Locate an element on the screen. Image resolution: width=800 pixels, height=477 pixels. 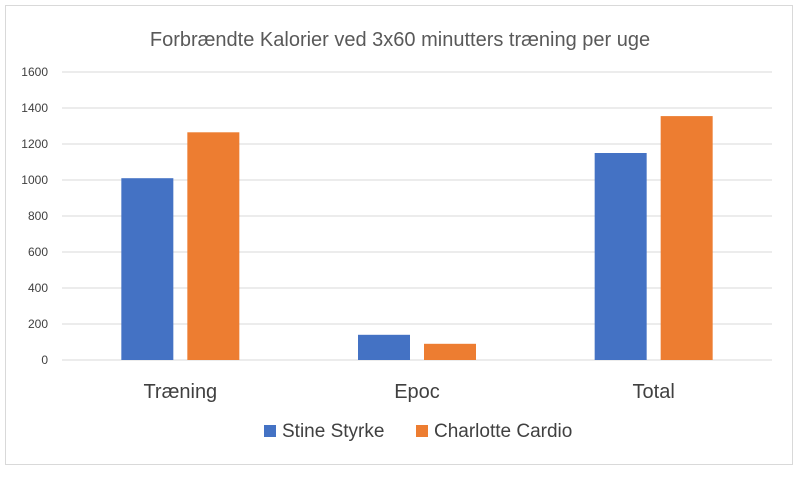
x-tick-label: Epoc is located at coordinates (417, 392).